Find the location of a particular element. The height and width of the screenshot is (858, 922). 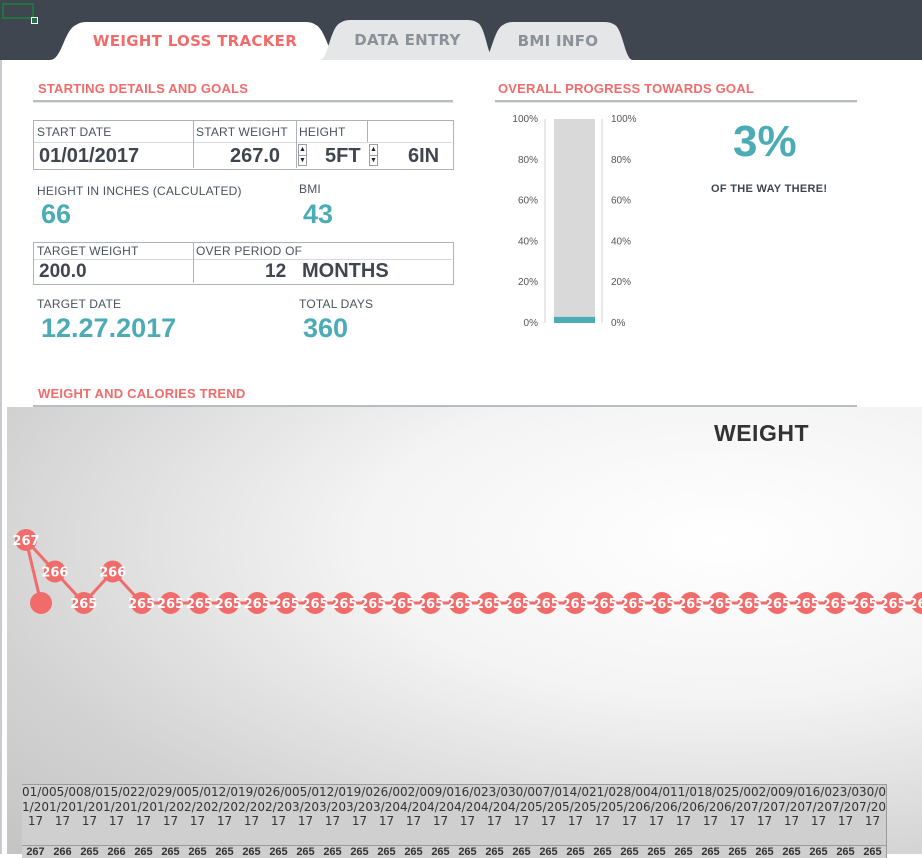

tab-bmi-info: BMI INFO is located at coordinates (558, 41).